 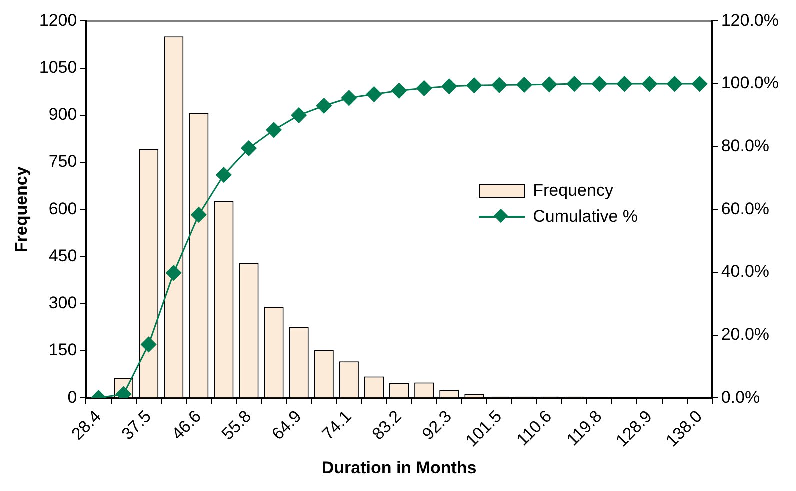 What do you see at coordinates (58, 20) in the screenshot?
I see `y-tick-label: 1200` at bounding box center [58, 20].